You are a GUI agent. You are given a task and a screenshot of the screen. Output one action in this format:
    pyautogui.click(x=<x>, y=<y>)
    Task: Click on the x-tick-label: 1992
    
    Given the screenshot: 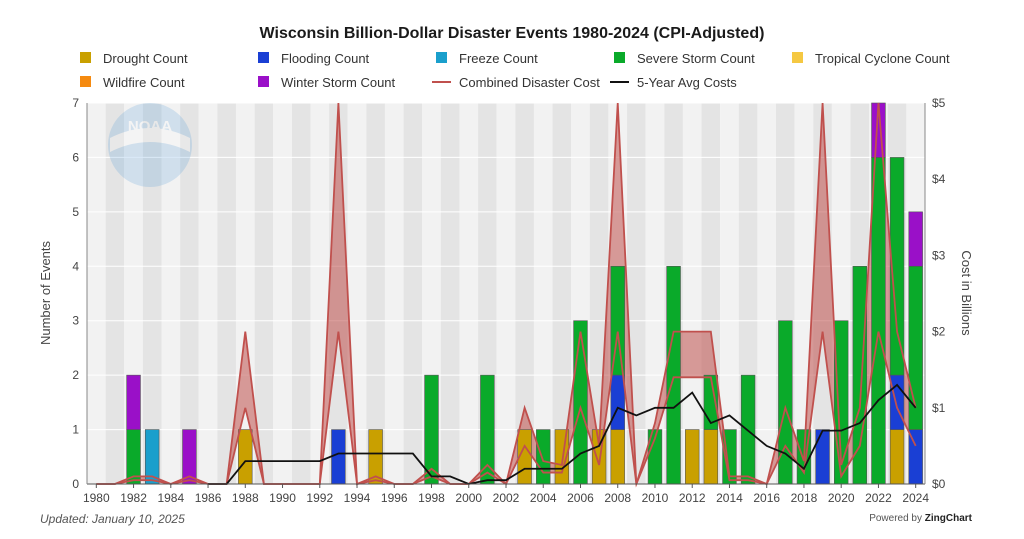 What is the action you would take?
    pyautogui.click(x=319, y=498)
    